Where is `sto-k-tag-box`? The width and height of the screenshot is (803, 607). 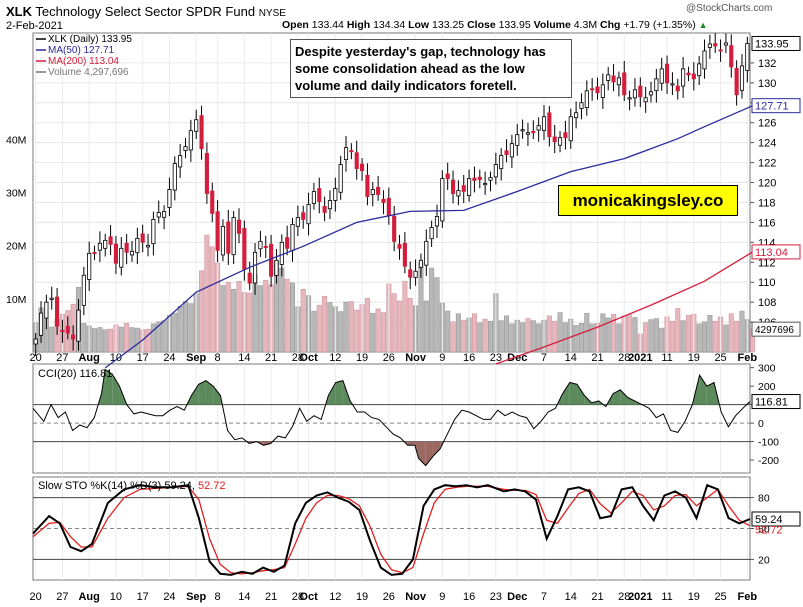
sto-k-tag-box is located at coordinates (776, 519).